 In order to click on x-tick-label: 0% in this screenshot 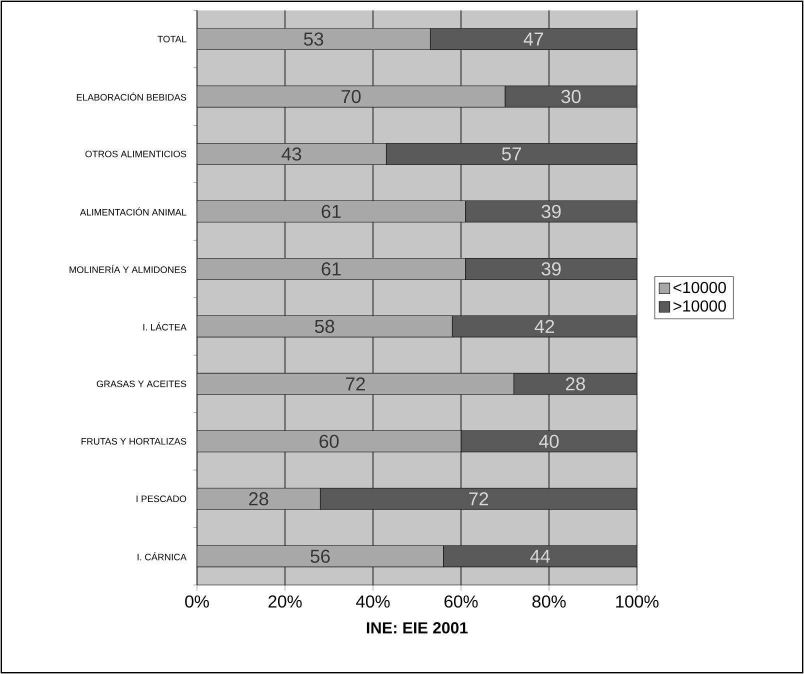, I will do `click(197, 601)`.